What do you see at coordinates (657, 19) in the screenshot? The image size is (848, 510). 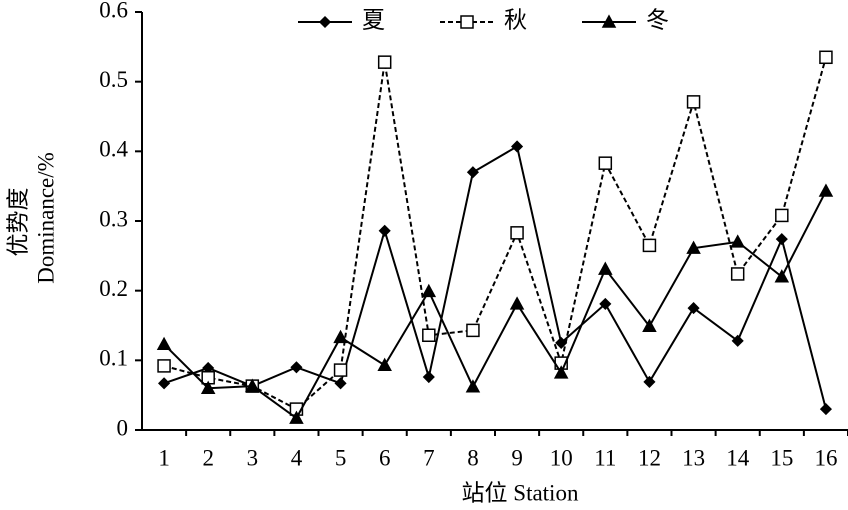 I see `legend-label: 冬` at bounding box center [657, 19].